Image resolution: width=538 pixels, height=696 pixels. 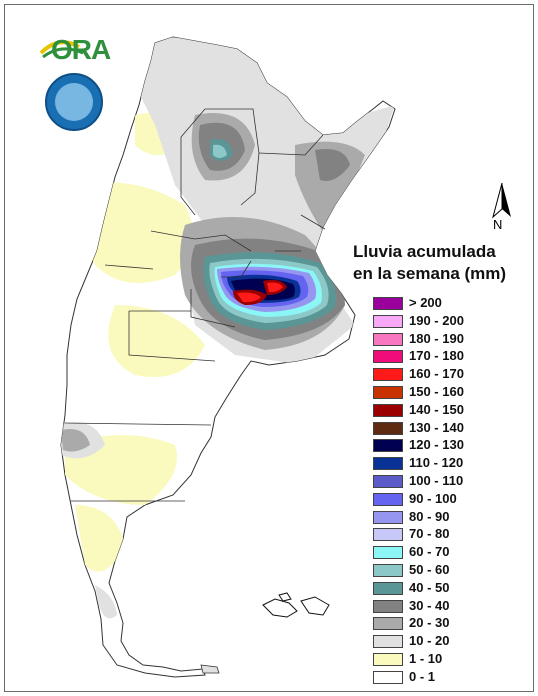 I want to click on legend-label: 20 - 30, so click(x=429, y=623).